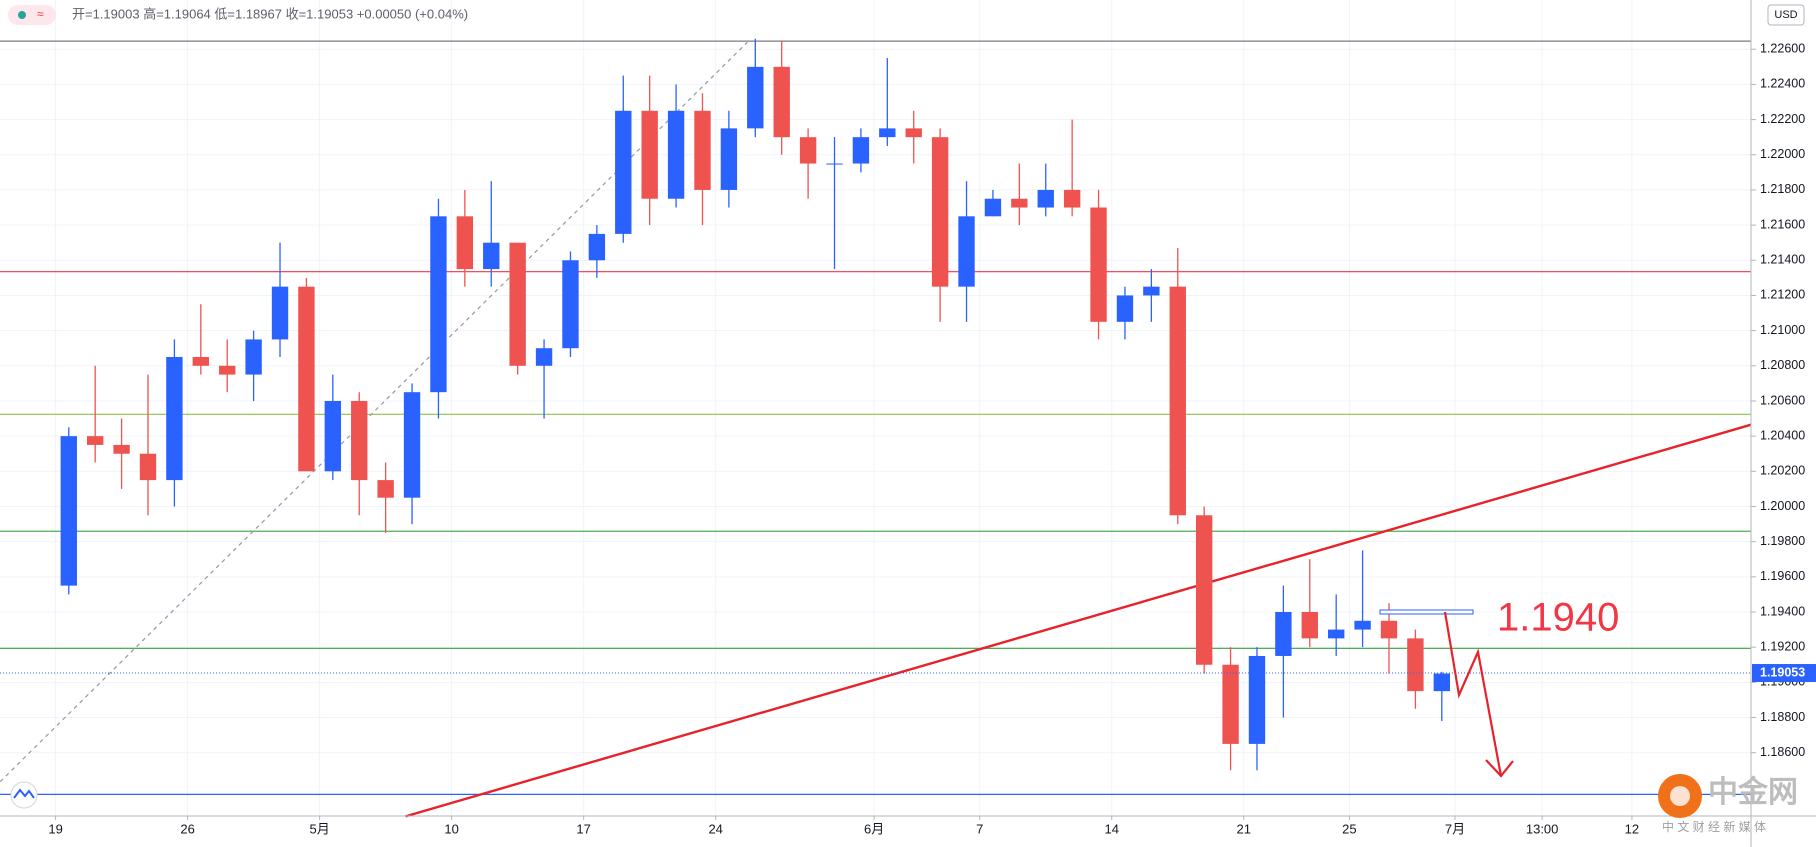  Describe the element at coordinates (1782, 541) in the screenshot. I see `y-tick-label: 1.19800` at that location.